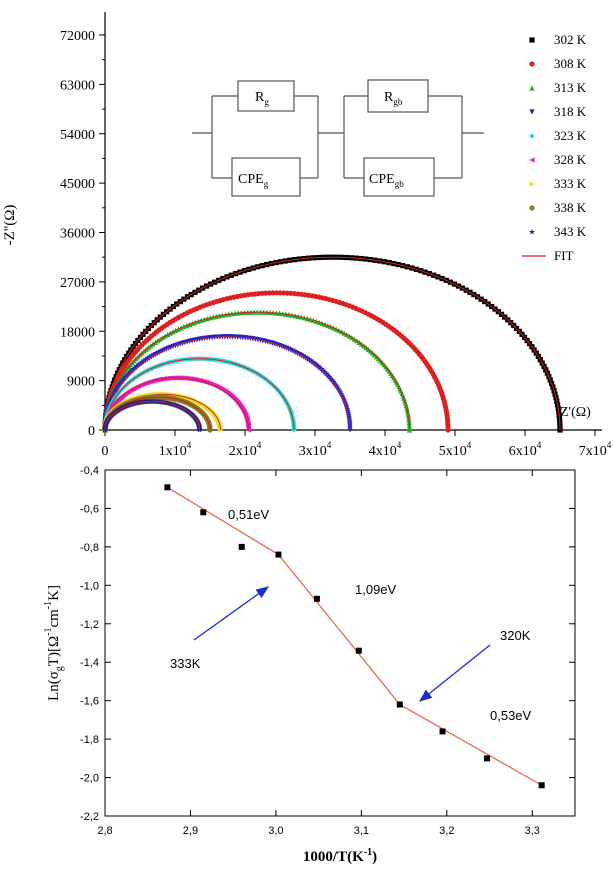 The height and width of the screenshot is (875, 614). What do you see at coordinates (89, 702) in the screenshot?
I see `arrhenius-y-tick-label: -1,6` at bounding box center [89, 702].